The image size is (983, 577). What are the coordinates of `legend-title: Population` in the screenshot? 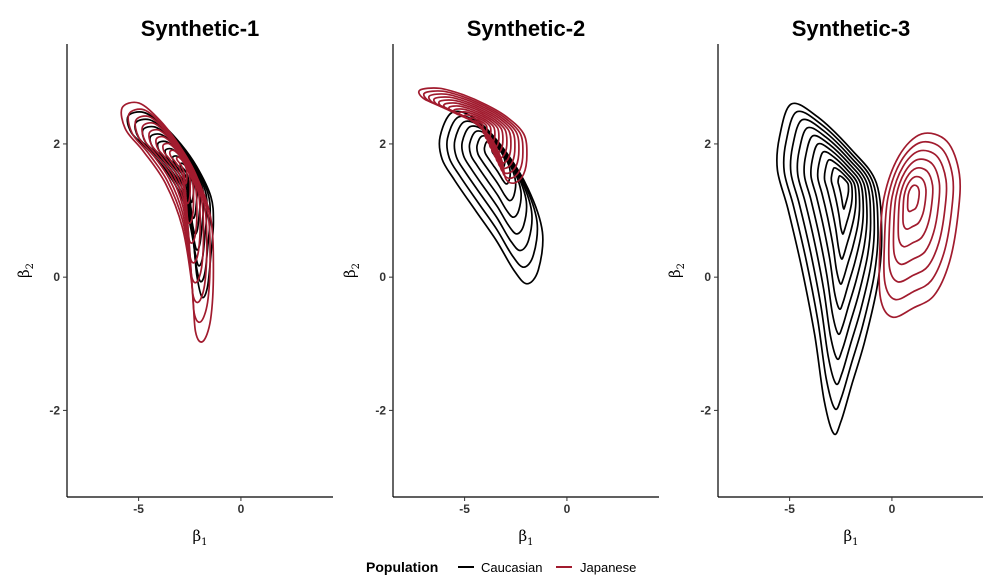 It's located at (402, 567).